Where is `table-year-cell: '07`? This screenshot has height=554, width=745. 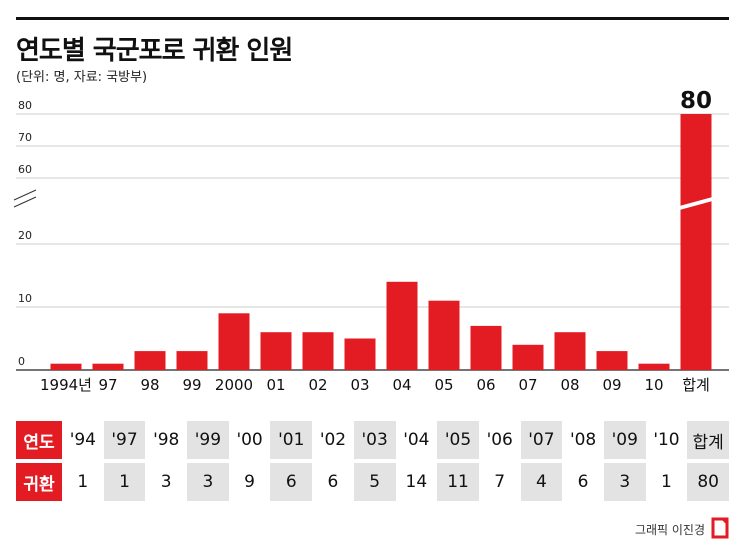
table-year-cell: '07 is located at coordinates (541, 440).